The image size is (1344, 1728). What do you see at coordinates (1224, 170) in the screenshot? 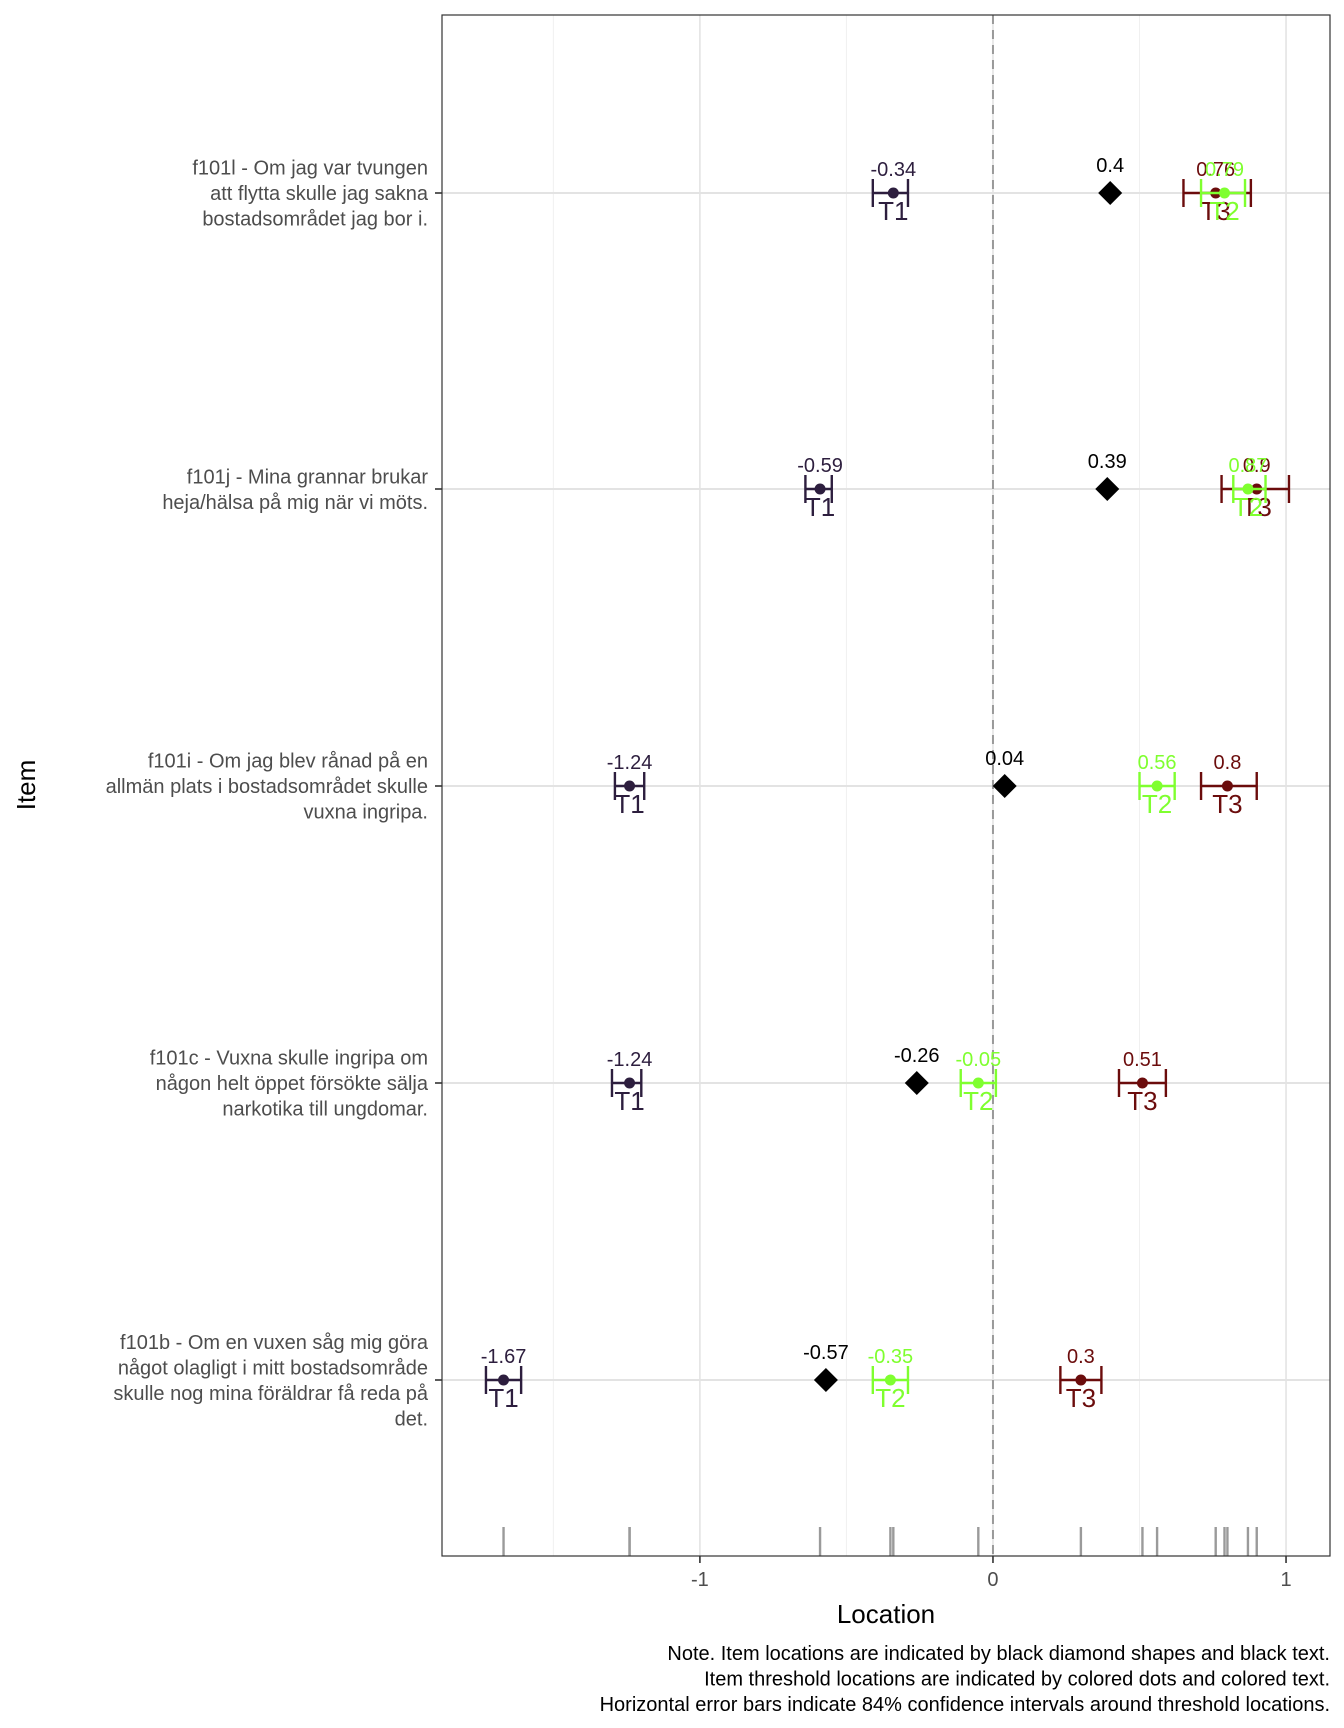
I see `threshold-value-label: 0.79` at bounding box center [1224, 170].